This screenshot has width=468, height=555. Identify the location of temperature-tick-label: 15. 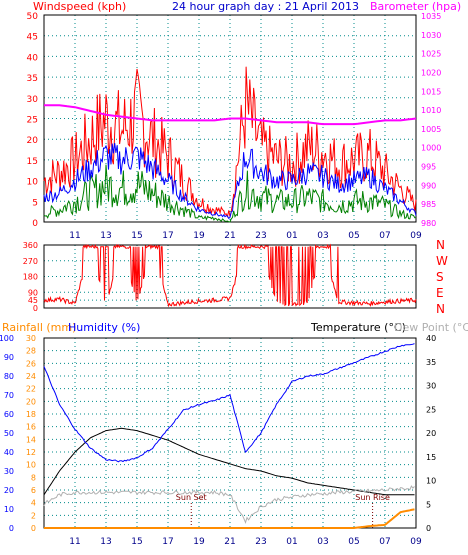
(431, 457).